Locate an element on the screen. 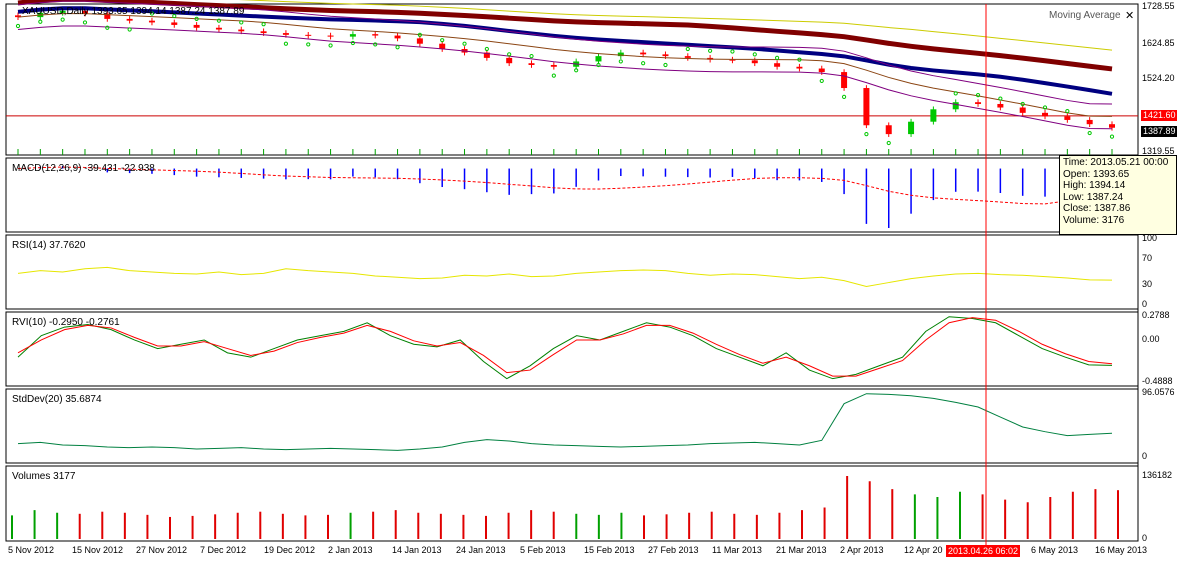 This screenshot has height=566, width=1179. rvi-axis-label: 0.00 is located at coordinates (1151, 338).